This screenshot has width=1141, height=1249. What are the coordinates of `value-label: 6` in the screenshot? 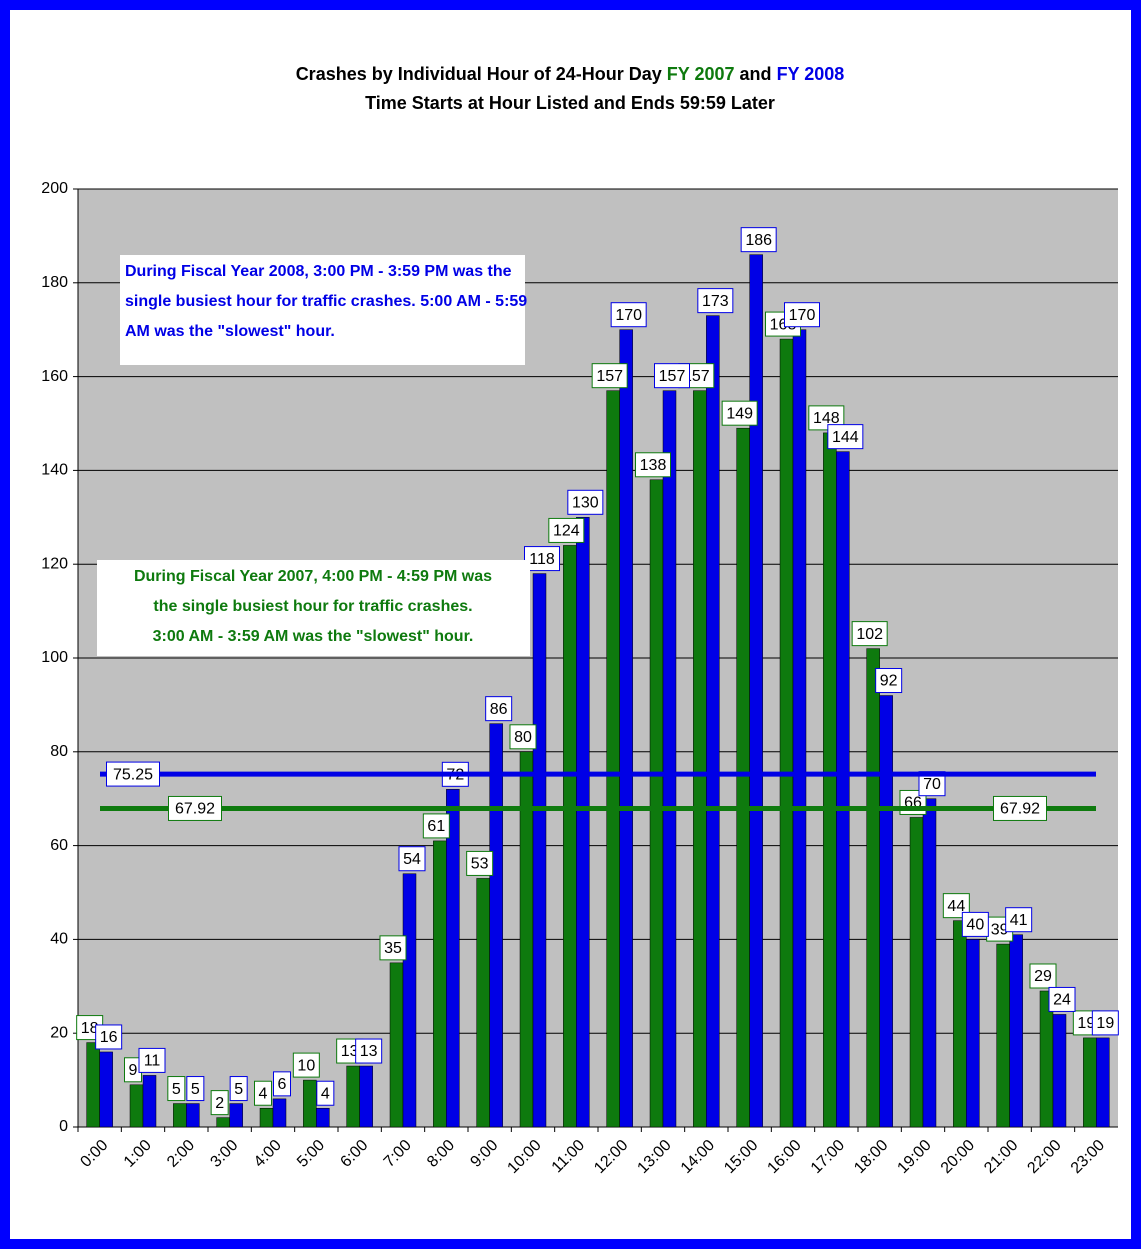 It's located at (282, 1084).